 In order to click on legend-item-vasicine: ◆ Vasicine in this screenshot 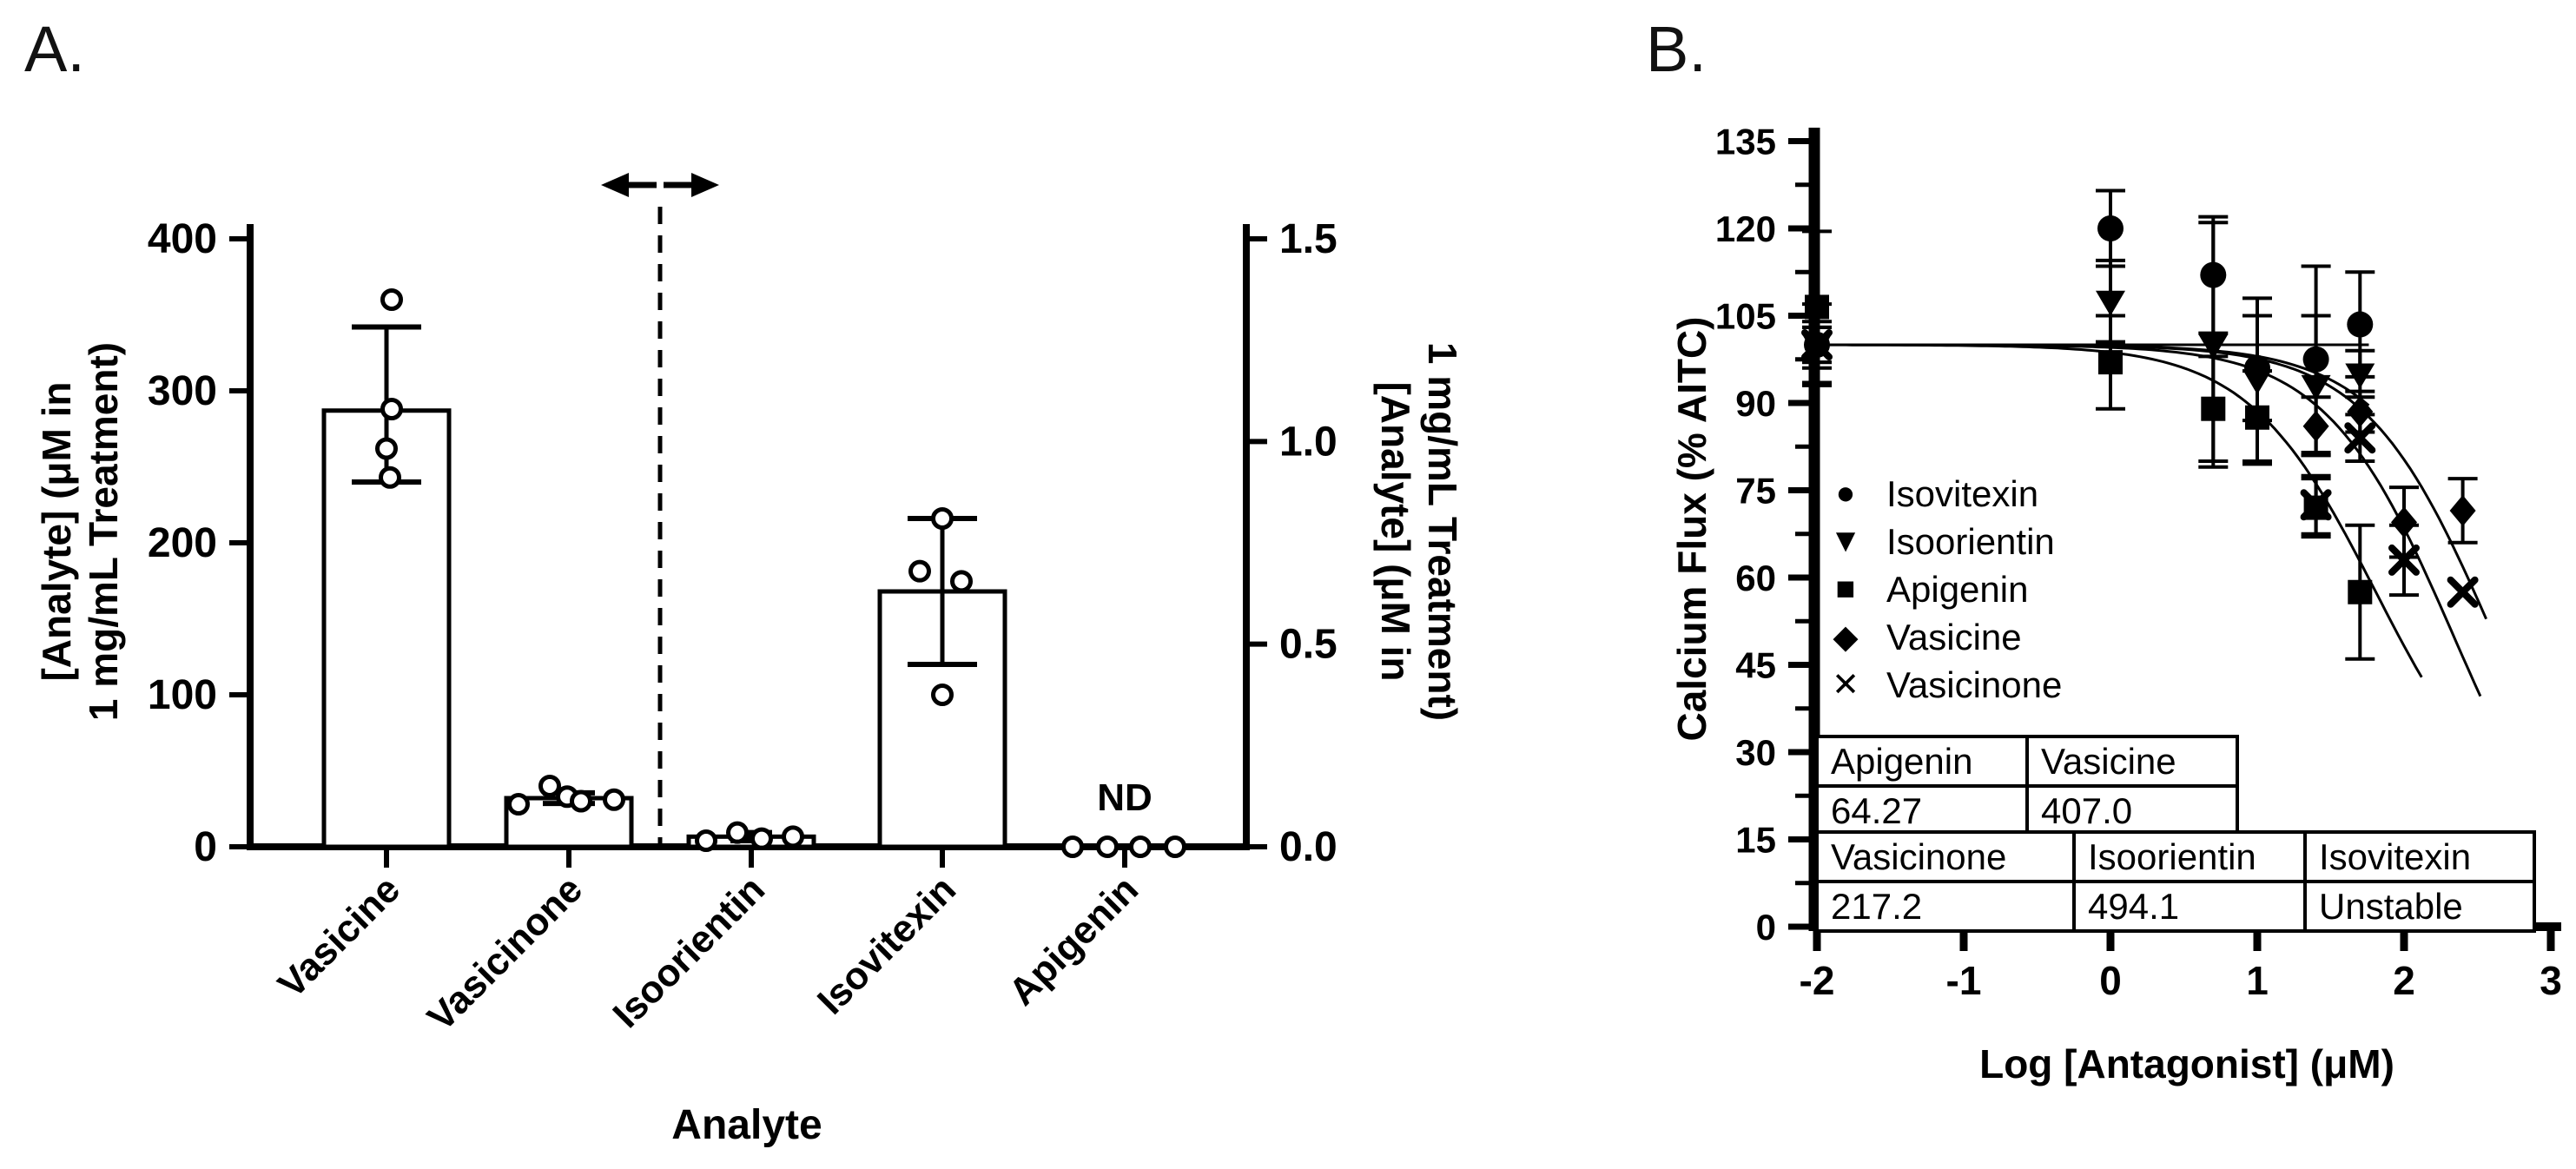, I will do `click(1942, 637)`.